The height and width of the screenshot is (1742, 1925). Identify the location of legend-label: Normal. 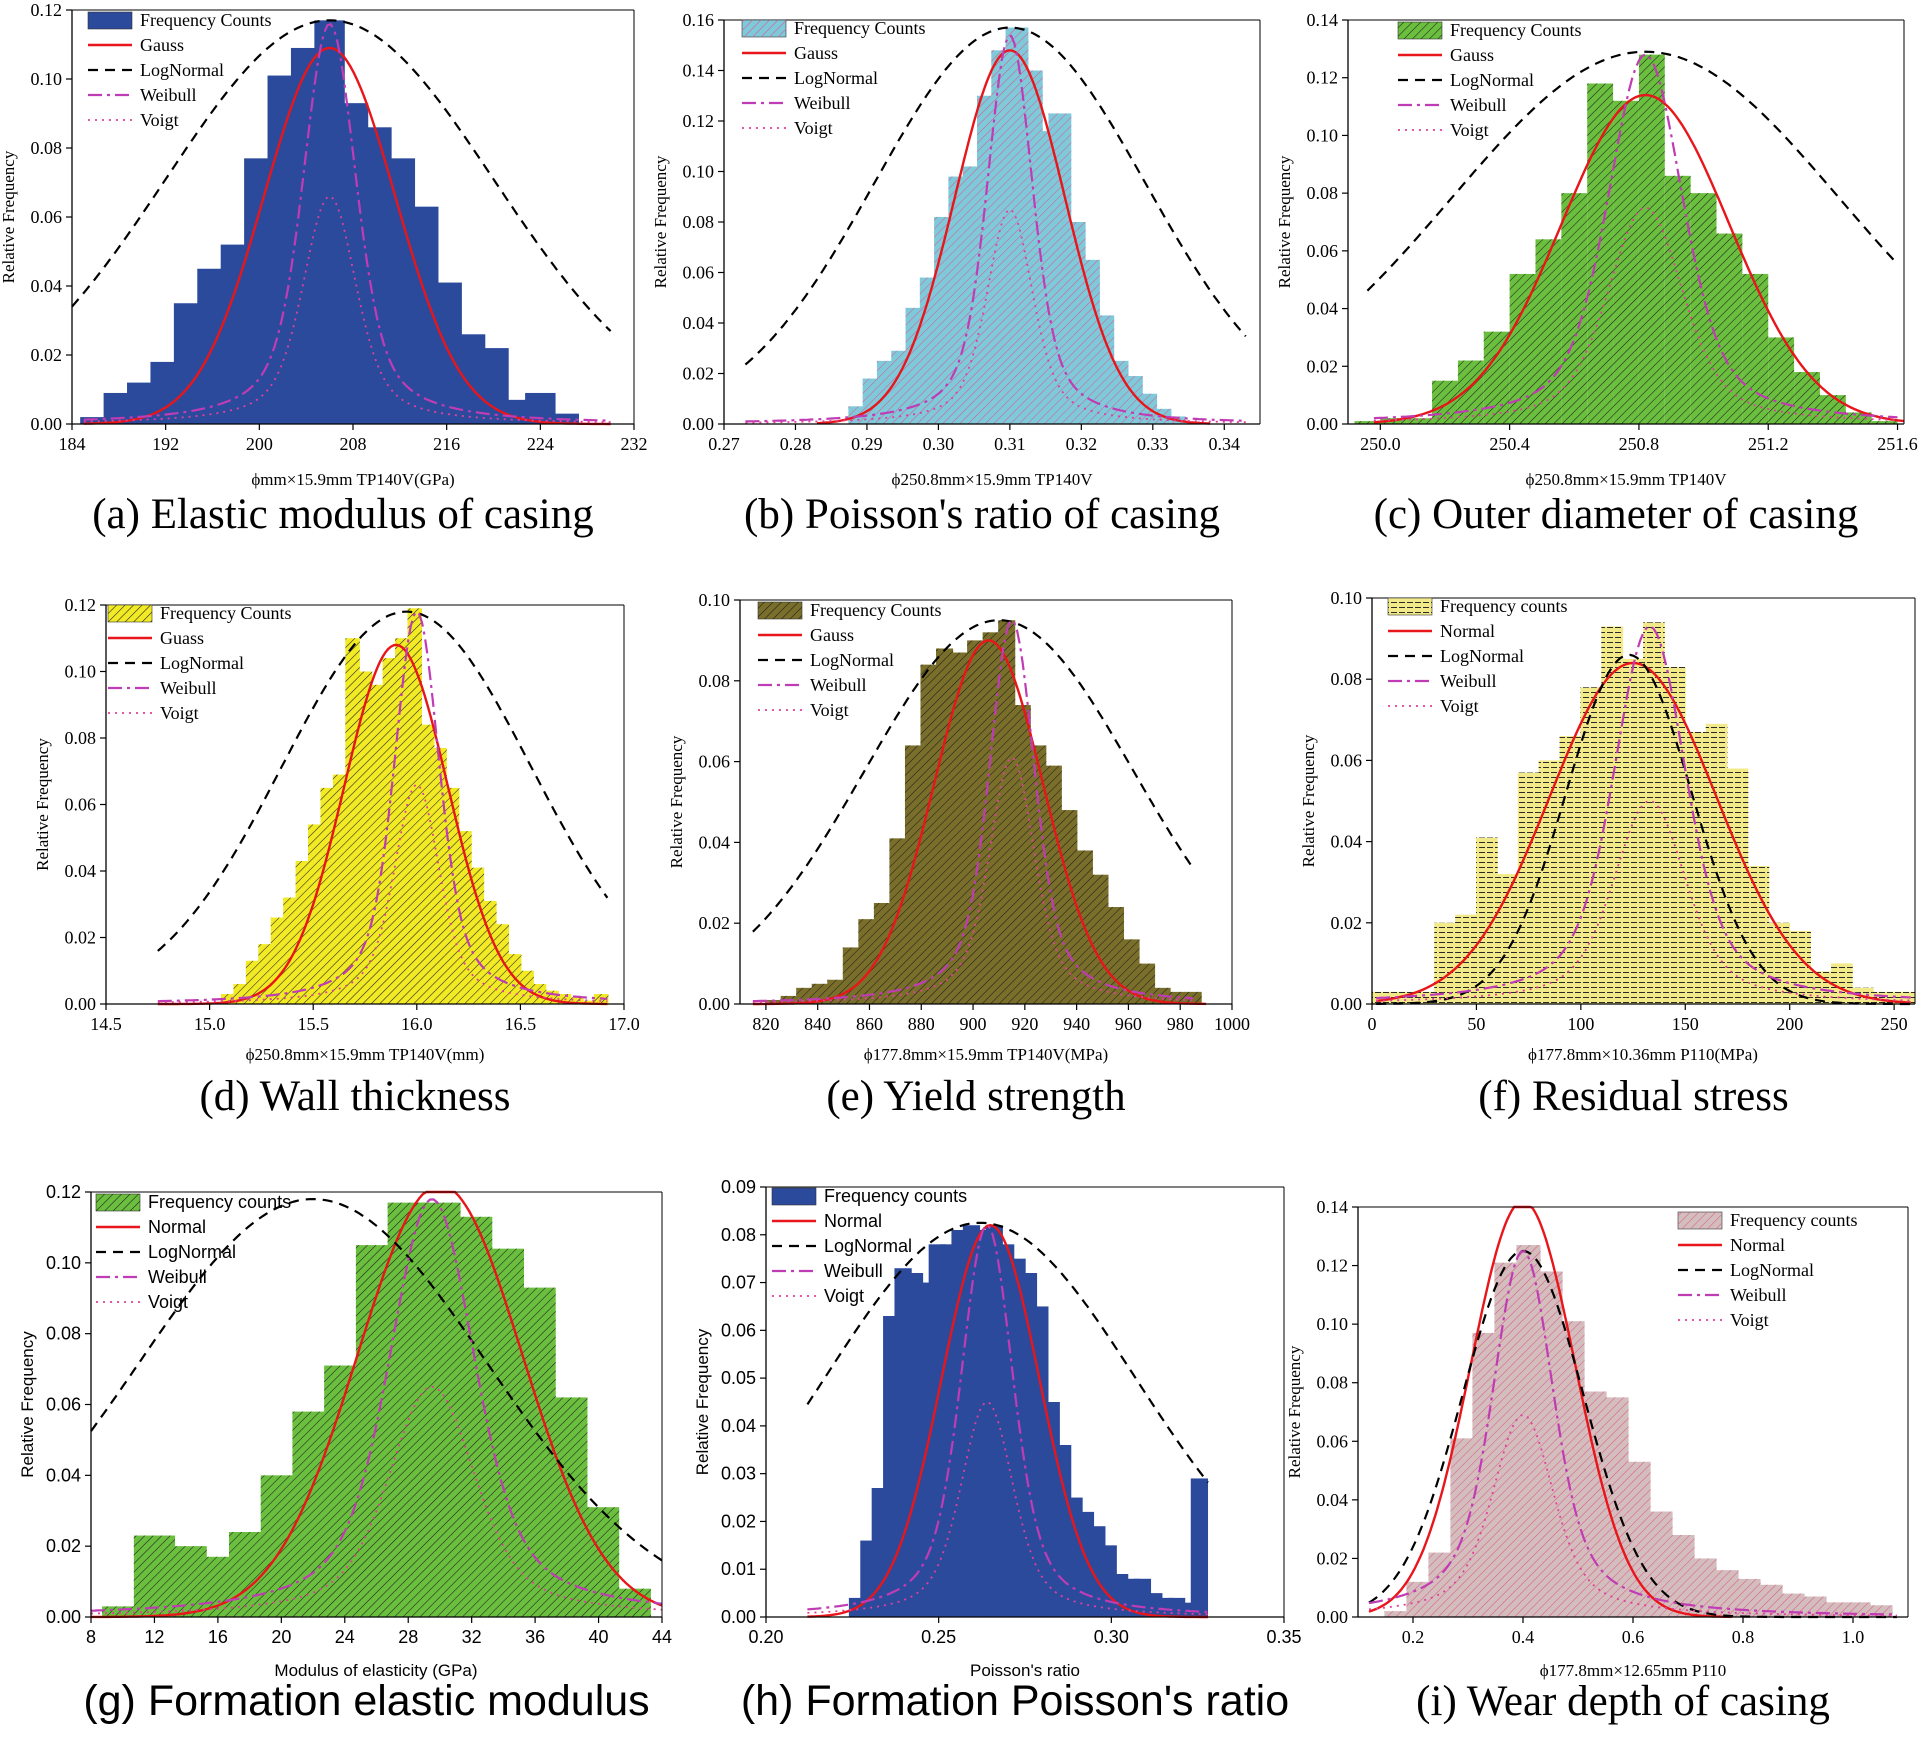
(177, 1227).